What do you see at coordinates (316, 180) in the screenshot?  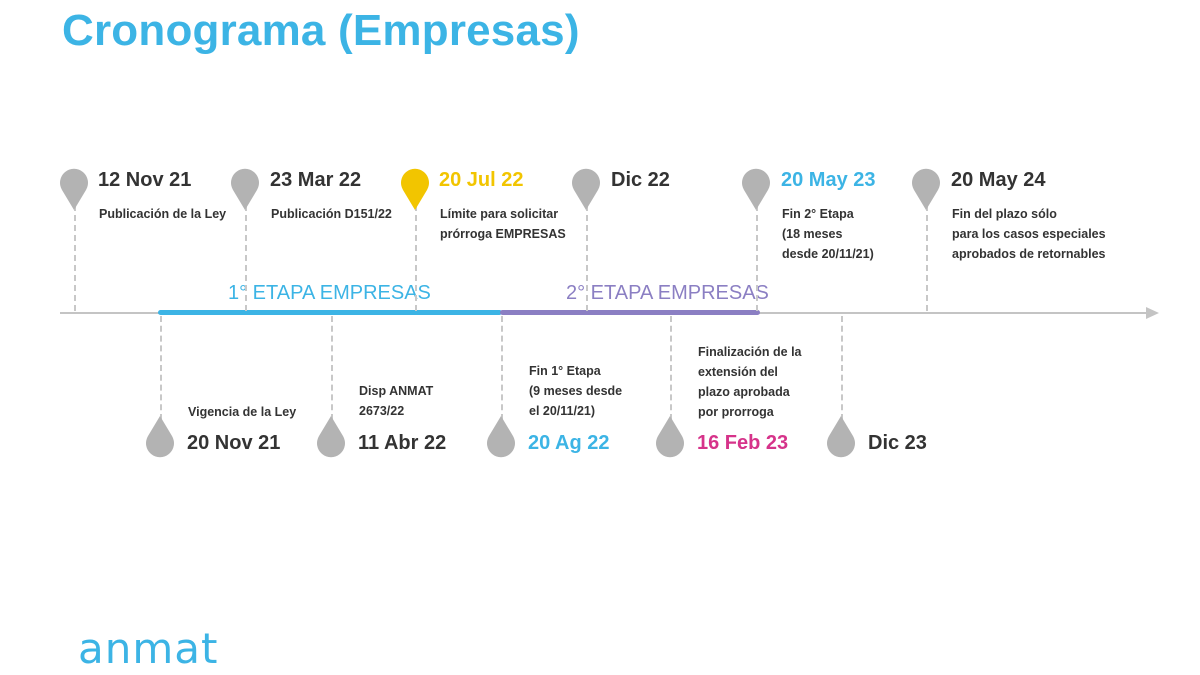 I see `milestone-date: 23 Mar 22` at bounding box center [316, 180].